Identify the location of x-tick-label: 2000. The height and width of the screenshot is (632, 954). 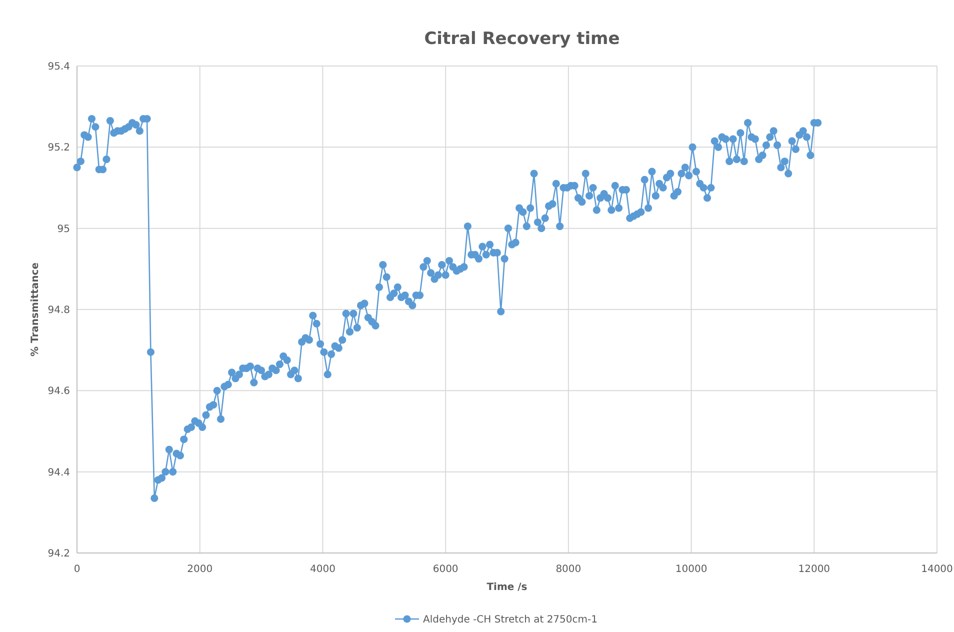
(200, 569).